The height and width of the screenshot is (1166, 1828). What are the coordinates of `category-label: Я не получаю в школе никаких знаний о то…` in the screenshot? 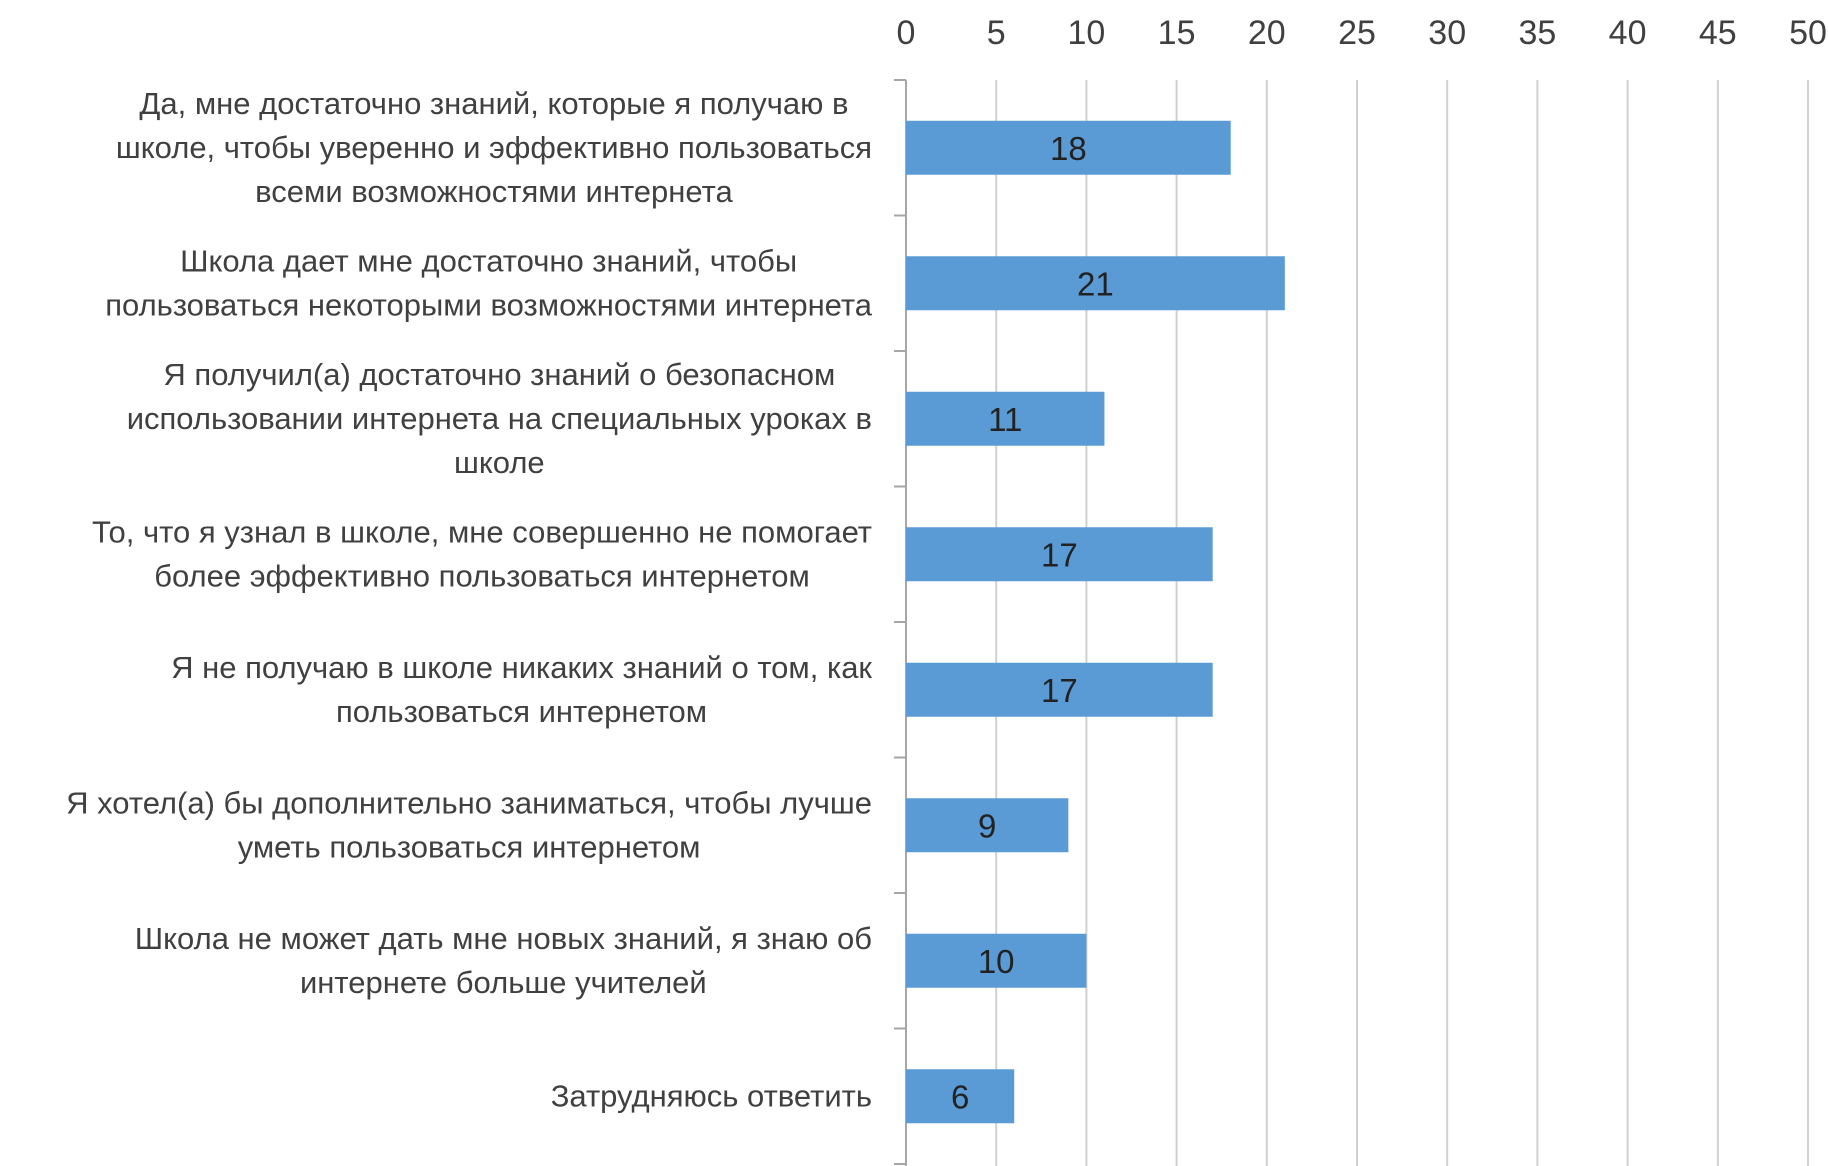 It's located at (521, 689).